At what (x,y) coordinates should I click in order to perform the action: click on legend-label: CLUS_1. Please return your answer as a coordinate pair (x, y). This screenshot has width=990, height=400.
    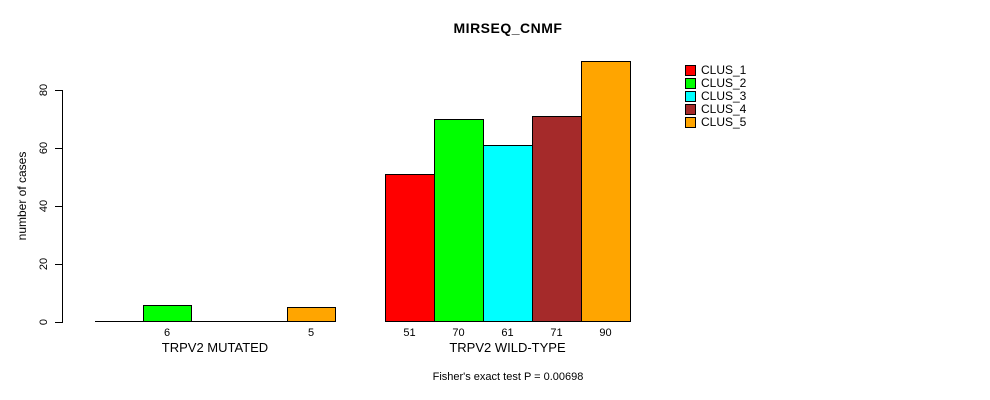
    Looking at the image, I should click on (724, 70).